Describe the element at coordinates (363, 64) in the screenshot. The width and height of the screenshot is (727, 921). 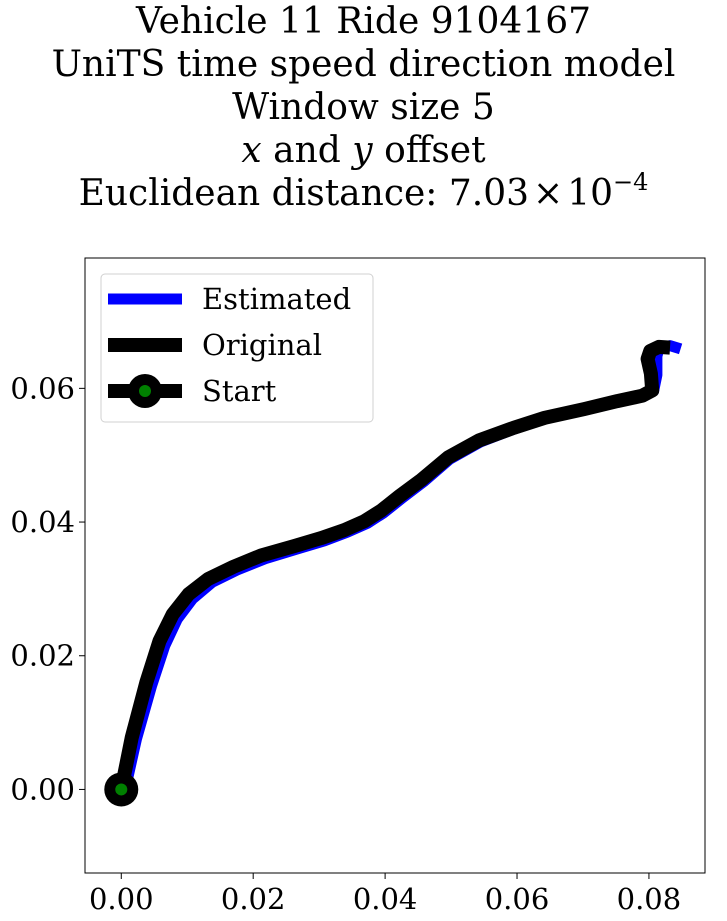
I see `title-line-2: UniTS time speed direction model` at that location.